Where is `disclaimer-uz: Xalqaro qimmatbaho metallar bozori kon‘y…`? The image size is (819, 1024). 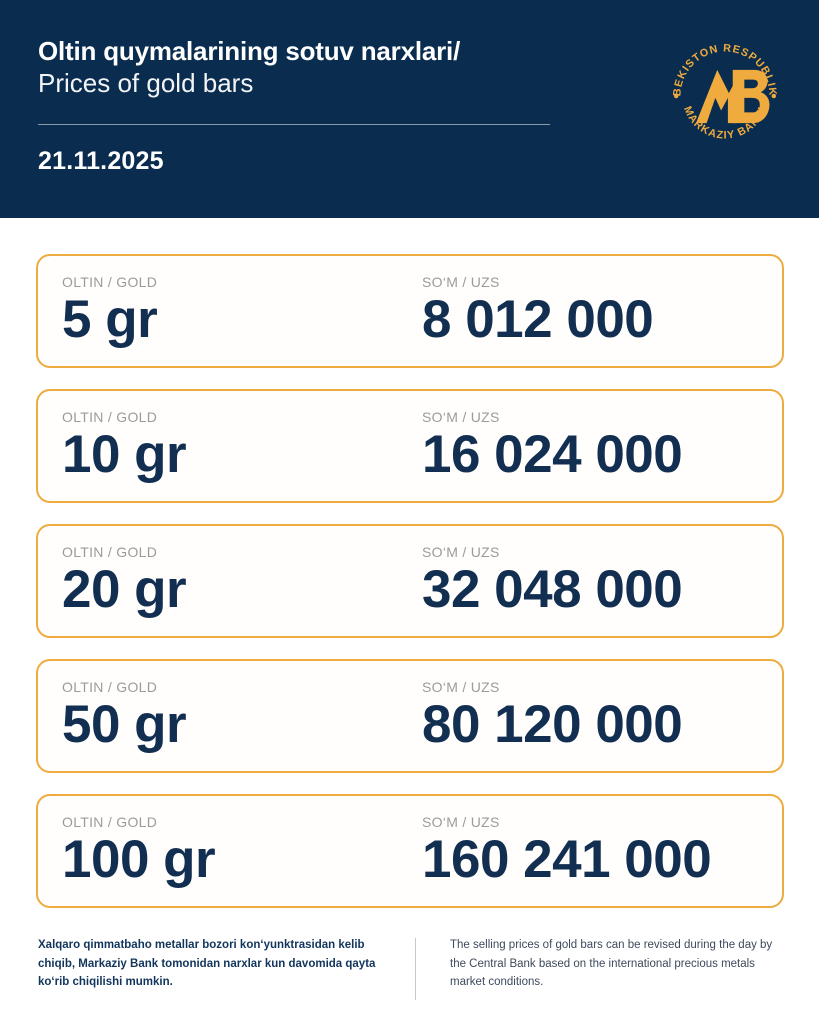
disclaimer-uz: Xalqaro qimmatbaho metallar bozori kon‘y… is located at coordinates (207, 964).